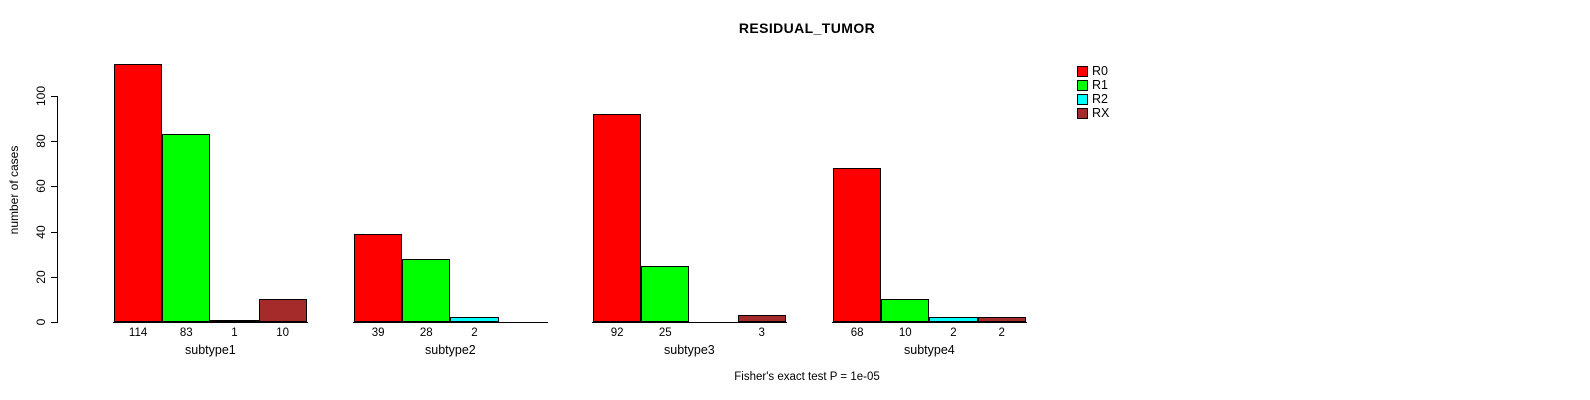 This screenshot has height=400, width=1590. I want to click on bar-value-label: 83, so click(186, 333).